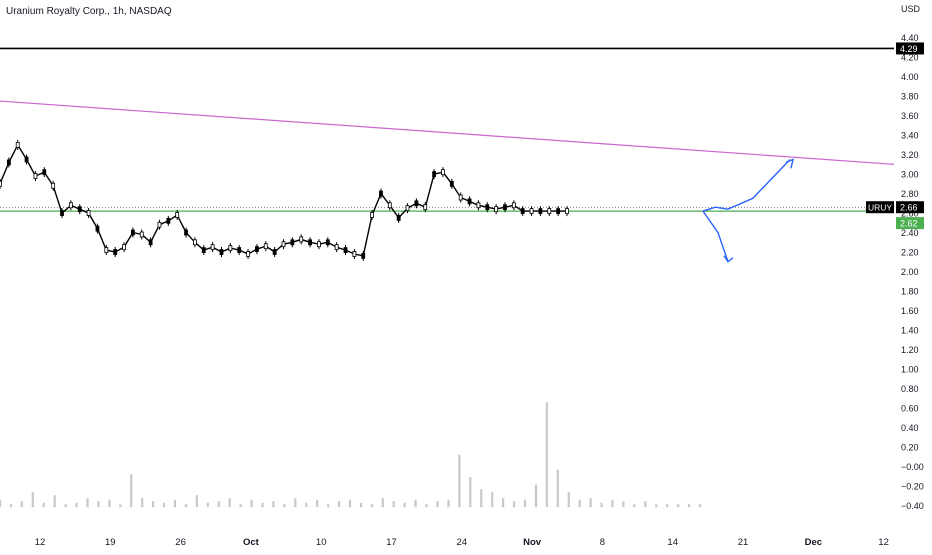 This screenshot has height=555, width=932. Describe the element at coordinates (910, 175) in the screenshot. I see `y-tick-label: 3.00` at that location.